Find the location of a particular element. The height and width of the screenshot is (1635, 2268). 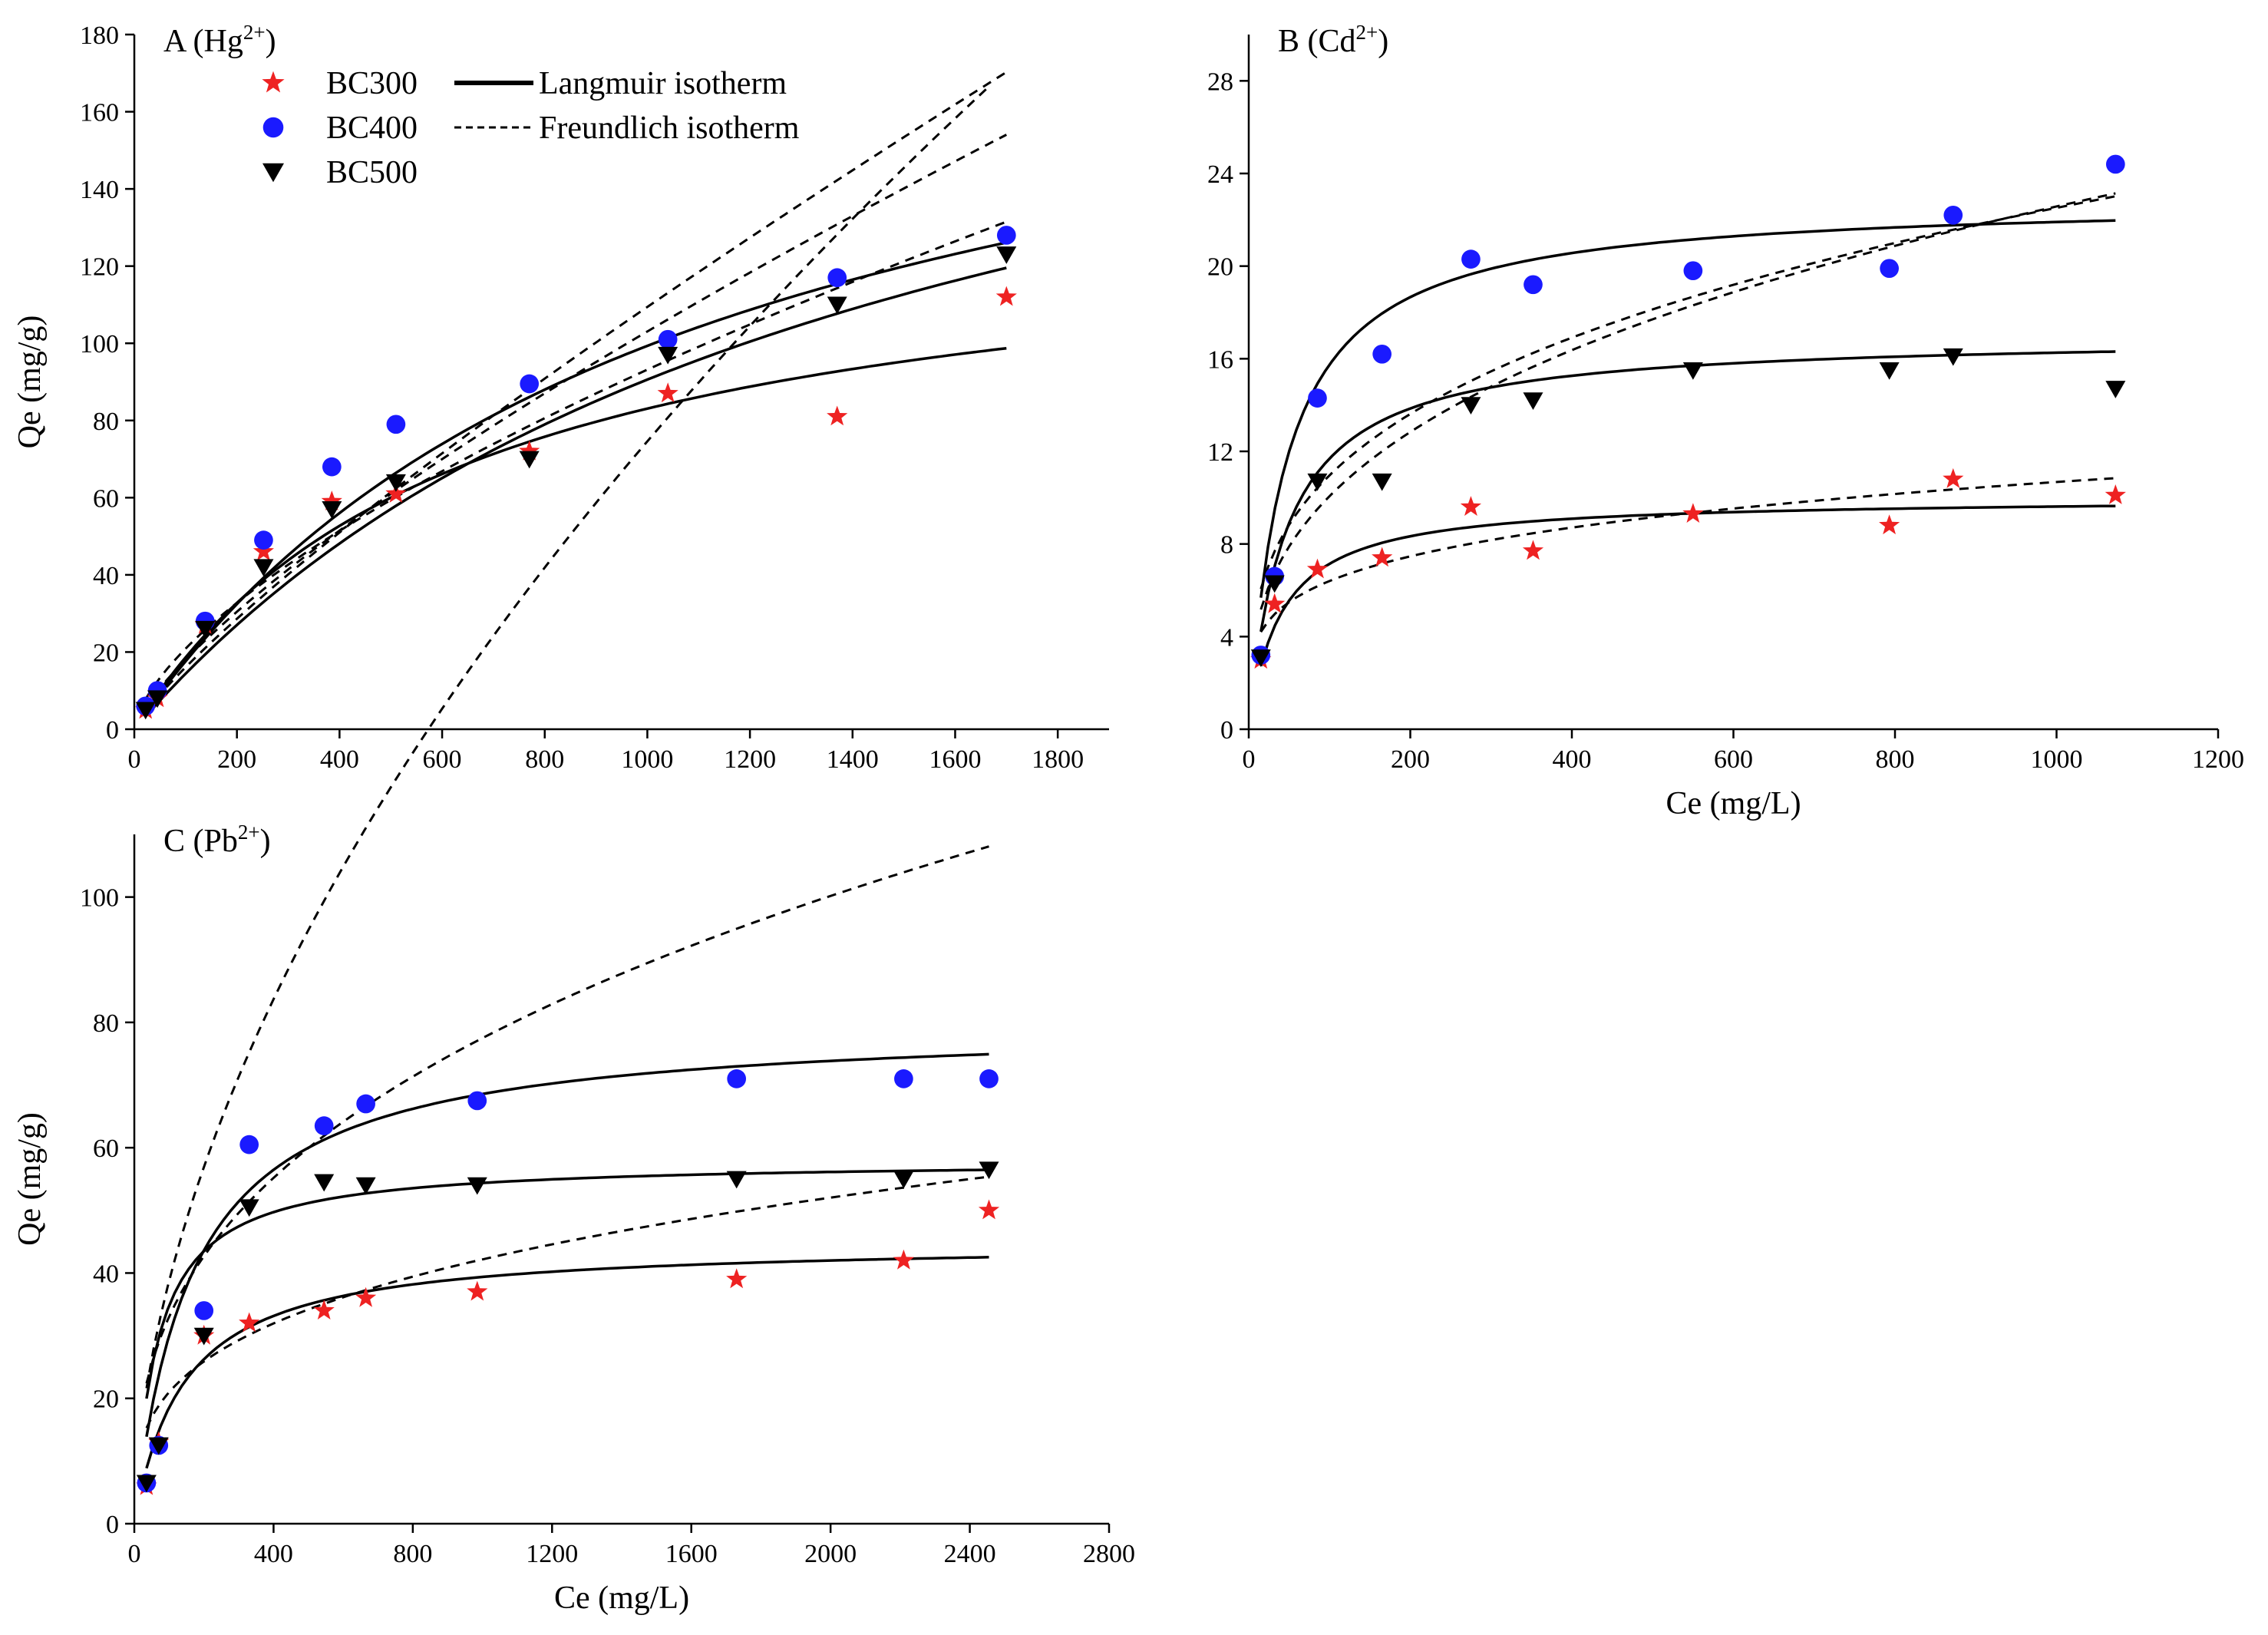

panel-label: A (Hg2+) is located at coordinates (220, 40).